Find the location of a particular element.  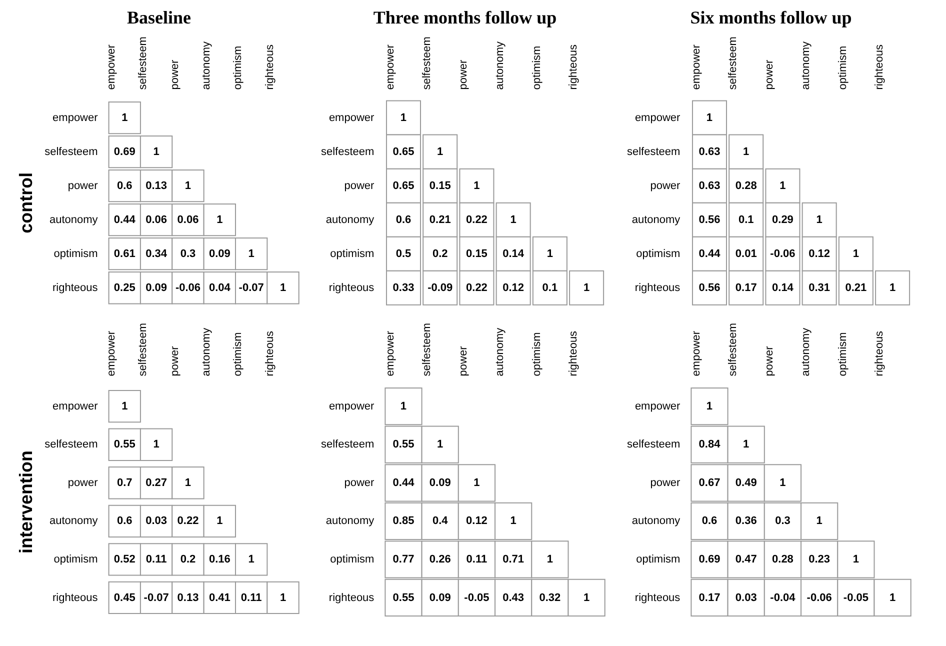

data-label: 0.5 is located at coordinates (404, 254).